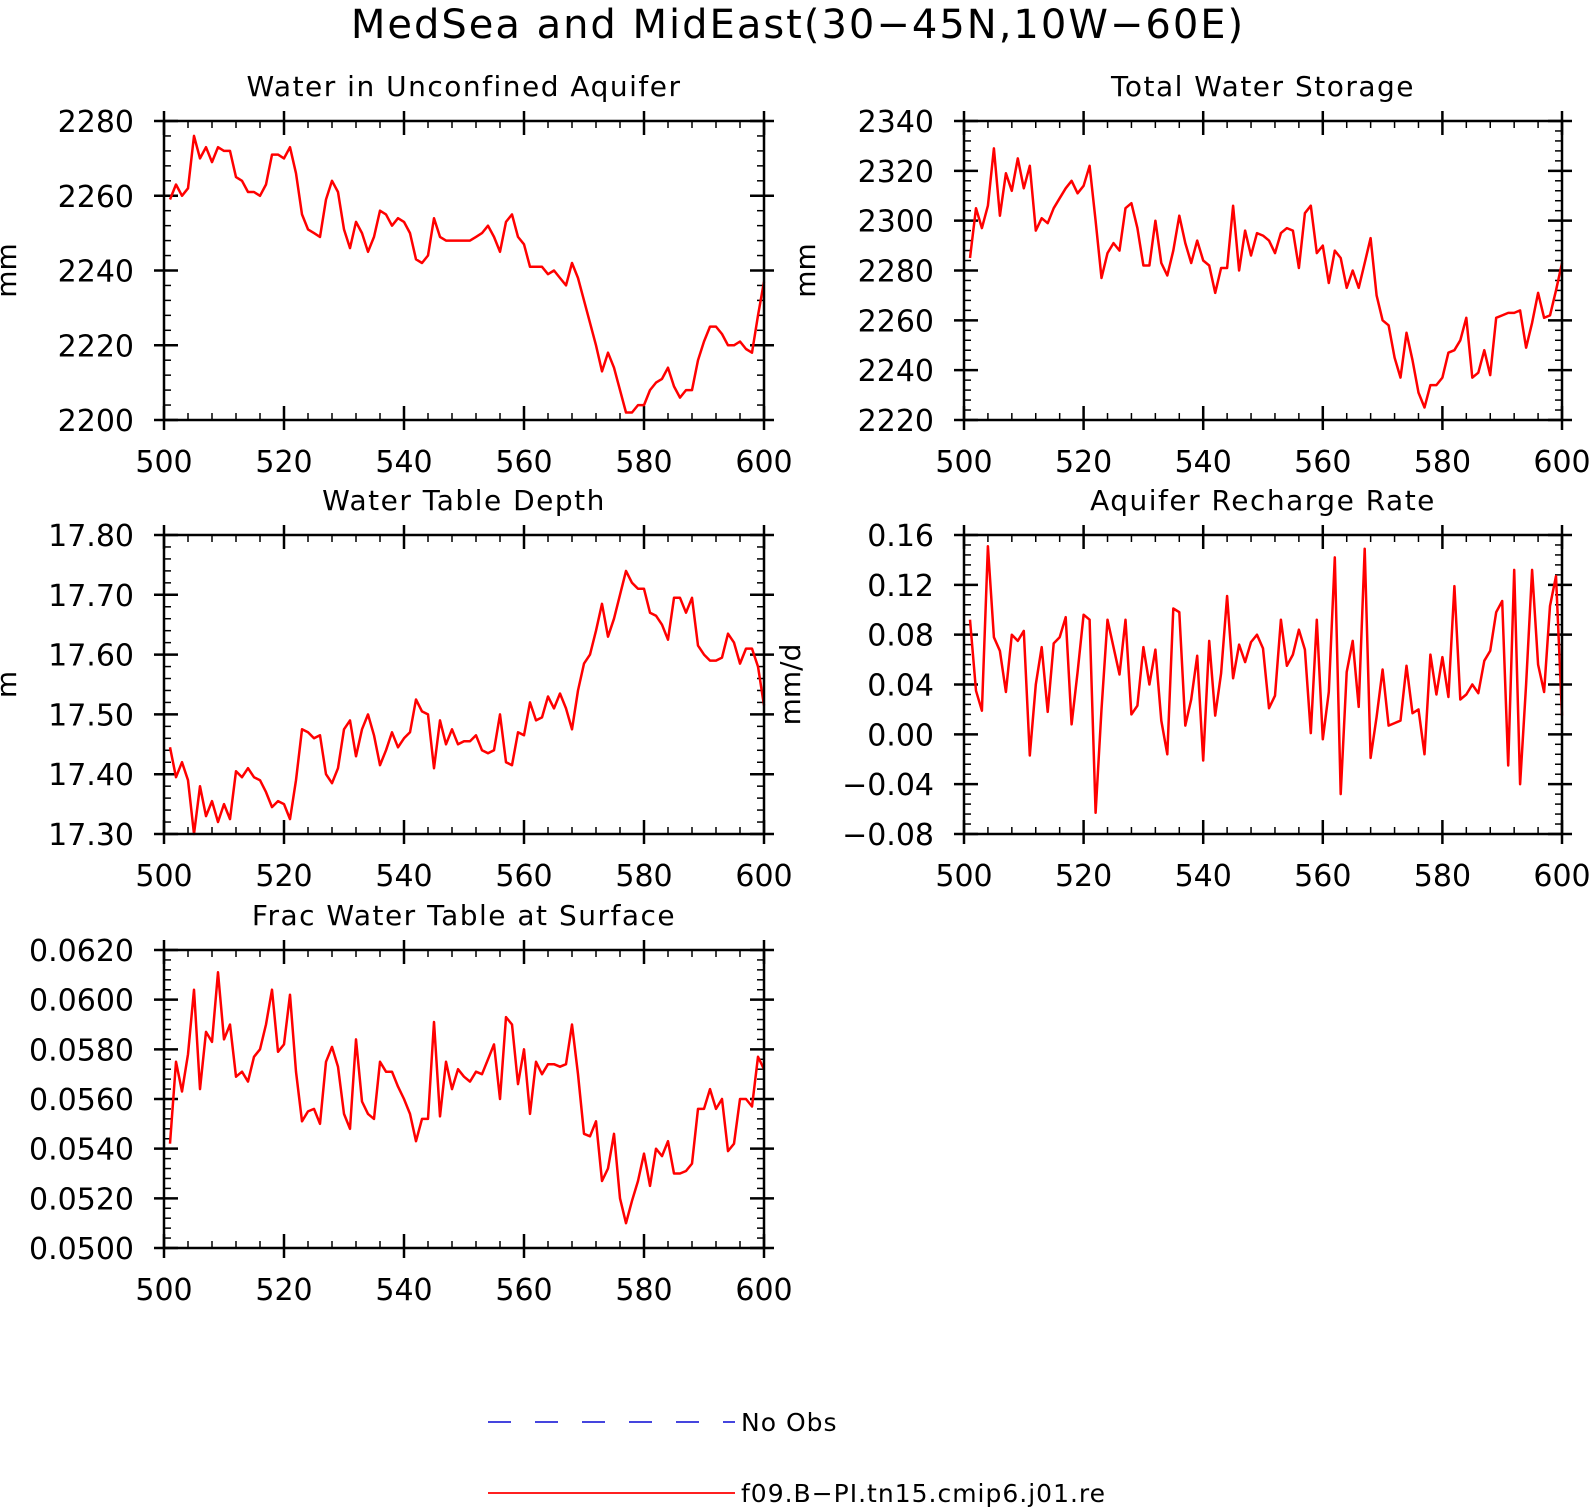 The width and height of the screenshot is (1592, 1512). What do you see at coordinates (81, 1150) in the screenshot?
I see `y-tick-label: 0.0540` at bounding box center [81, 1150].